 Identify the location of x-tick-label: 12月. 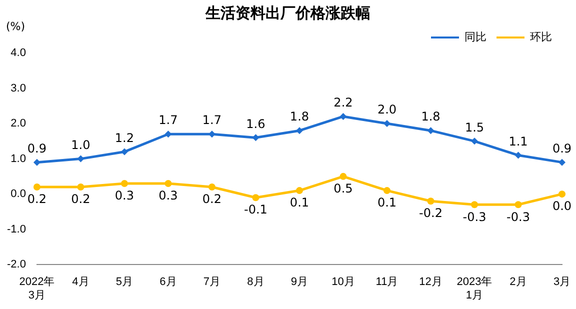
(430, 282).